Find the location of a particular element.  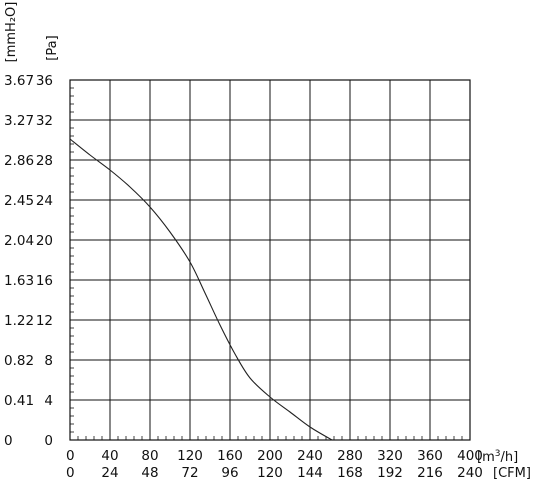

y-tick-label-mmh2o: 1.63 is located at coordinates (19, 281).